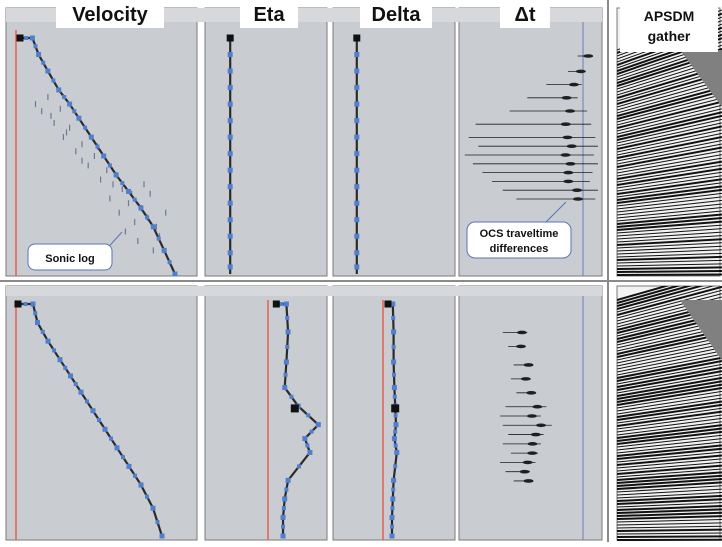 This screenshot has height=547, width=722. What do you see at coordinates (20, 38) in the screenshot?
I see `velocity-top-control-point` at bounding box center [20, 38].